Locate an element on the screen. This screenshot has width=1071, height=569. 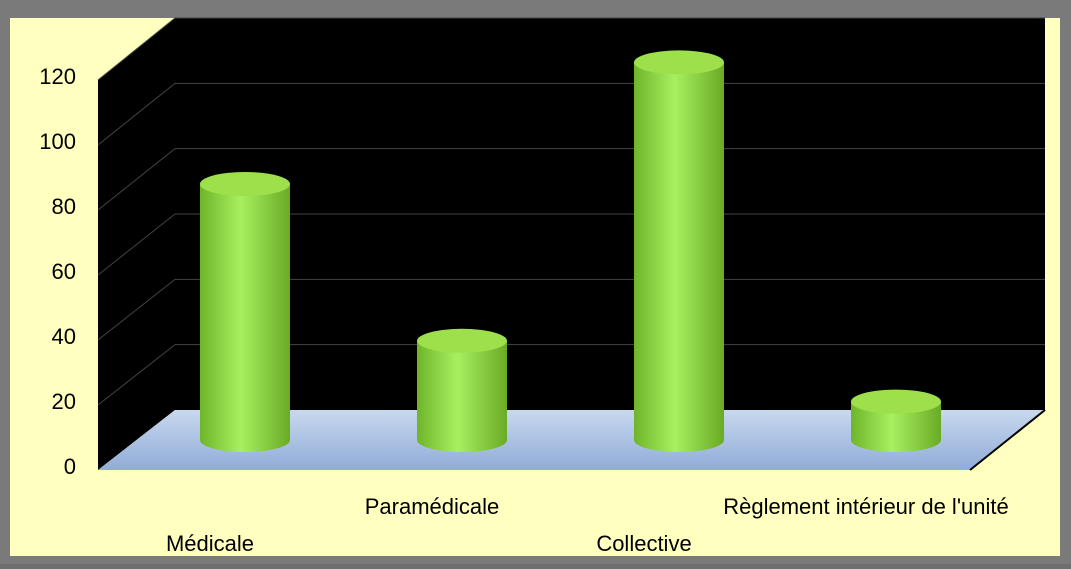
x-tick-label: Médicale is located at coordinates (210, 543).